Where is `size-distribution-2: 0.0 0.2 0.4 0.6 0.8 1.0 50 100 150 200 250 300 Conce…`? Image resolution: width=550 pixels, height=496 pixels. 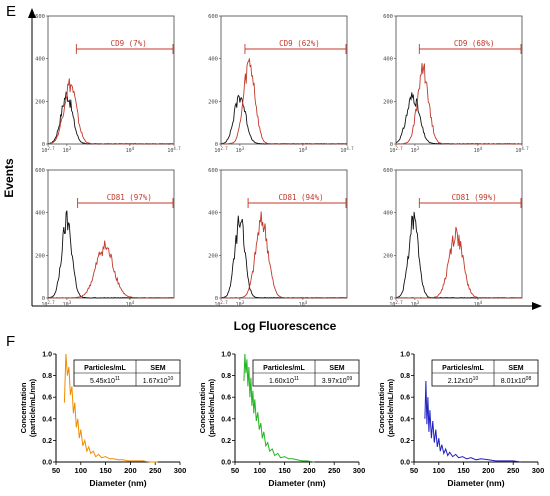 size-distribution-2: 0.0 0.2 0.4 0.6 0.8 1.0 50 100 150 200 250 300 Conce… is located at coordinates (281, 420).